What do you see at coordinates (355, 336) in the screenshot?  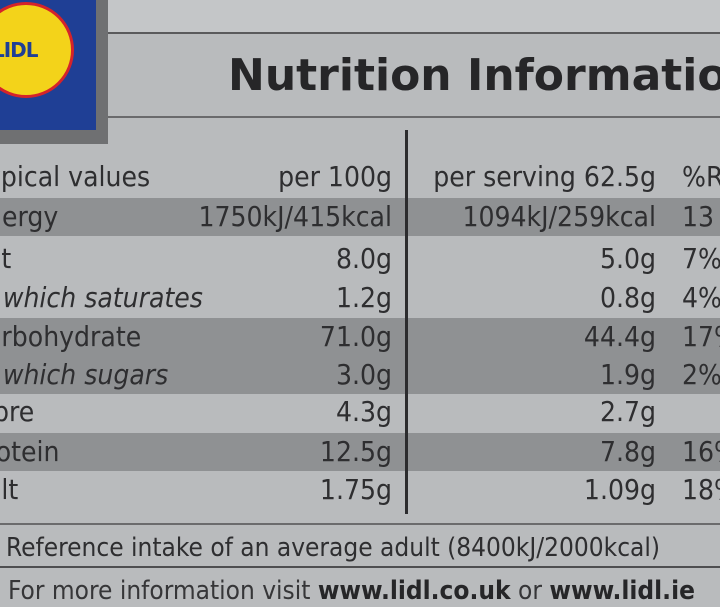 I see `value-per-100g: 71.0g` at bounding box center [355, 336].